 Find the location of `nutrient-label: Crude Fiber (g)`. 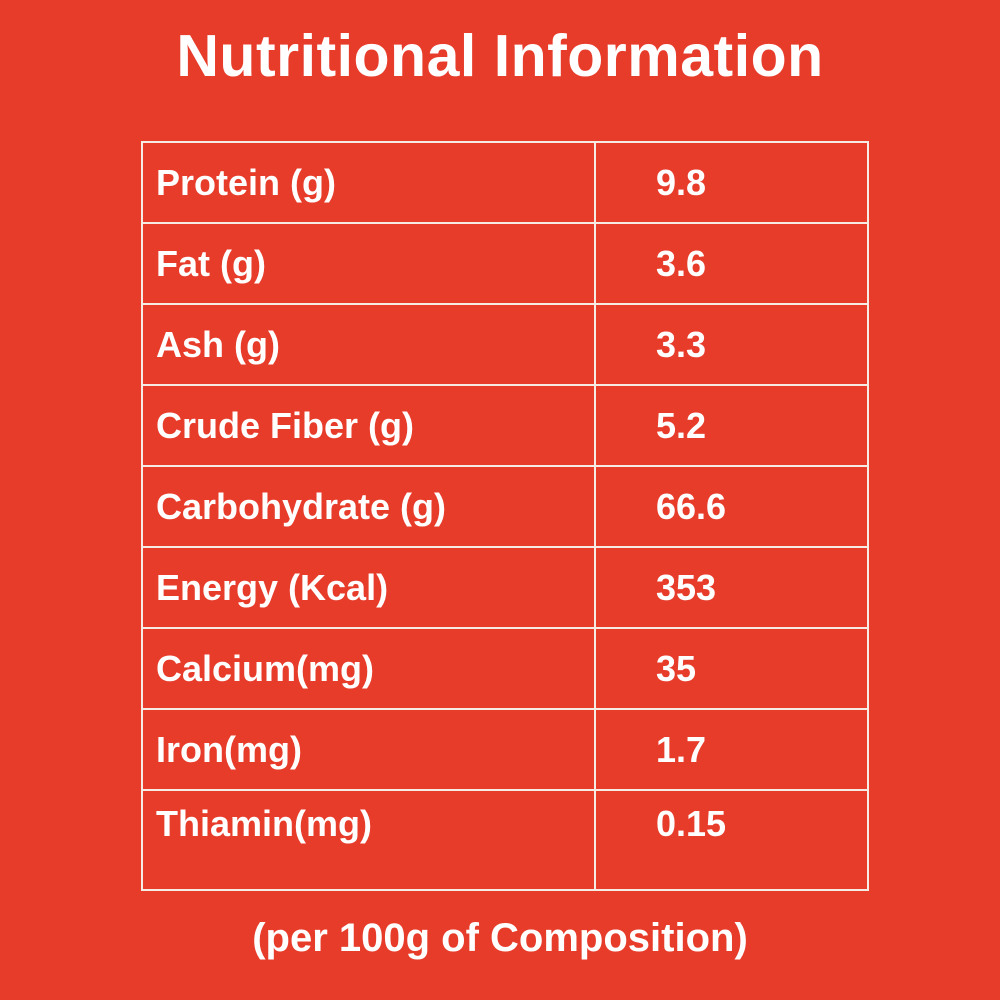

nutrient-label: Crude Fiber (g) is located at coordinates (368, 425).